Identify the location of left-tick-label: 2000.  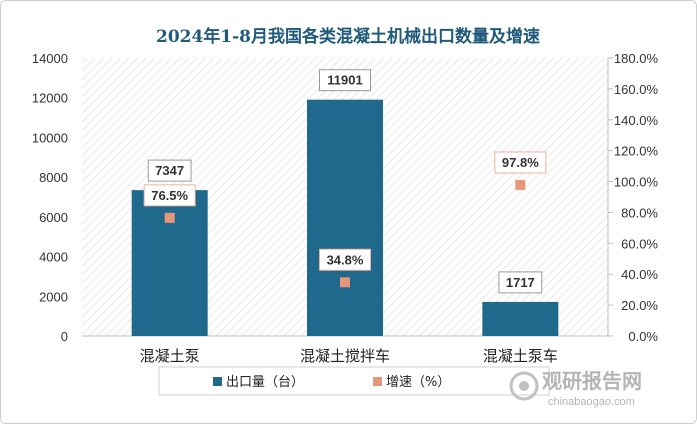
(53, 296).